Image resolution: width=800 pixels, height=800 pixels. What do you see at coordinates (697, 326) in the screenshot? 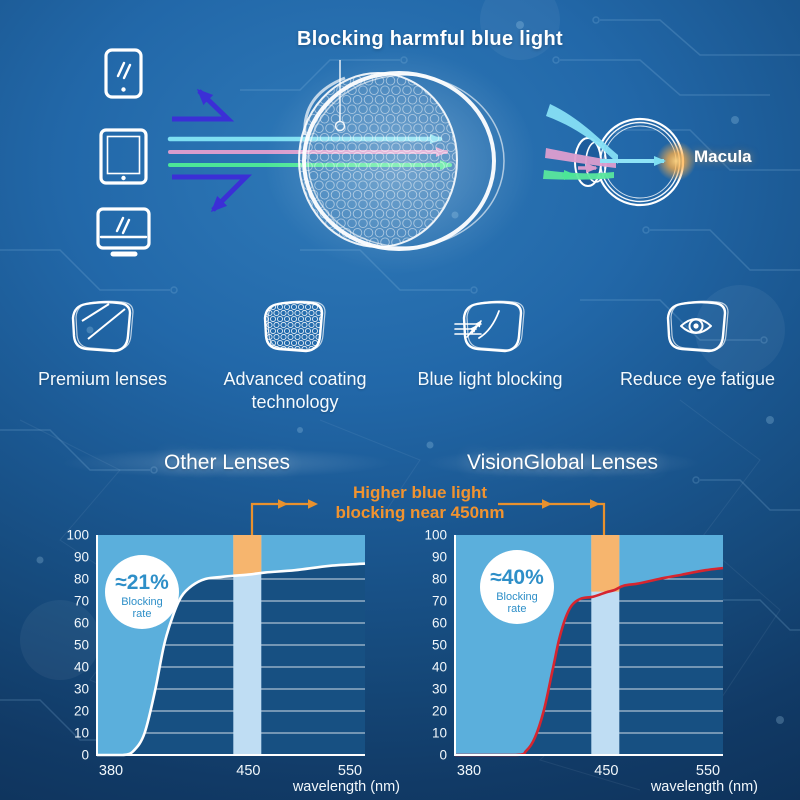
I see `reduce-eye-fatigue-icon` at bounding box center [697, 326].